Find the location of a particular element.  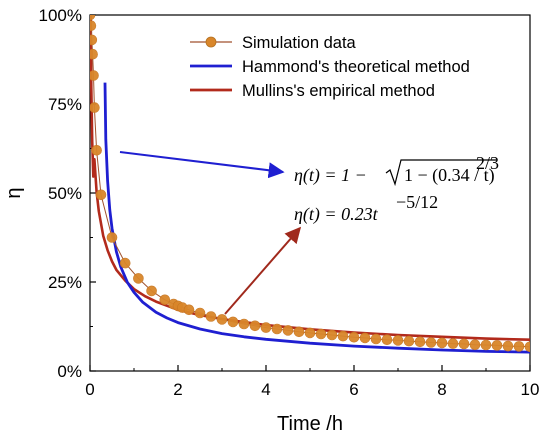

y-tick-label: 50% is located at coordinates (65, 193).